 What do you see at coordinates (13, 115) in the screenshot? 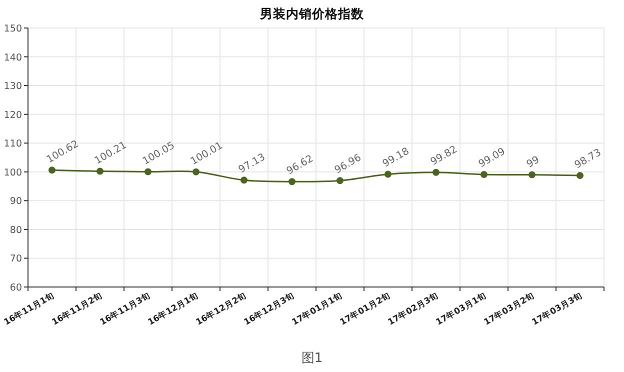
I see `y-tick-label: 120` at bounding box center [13, 115].